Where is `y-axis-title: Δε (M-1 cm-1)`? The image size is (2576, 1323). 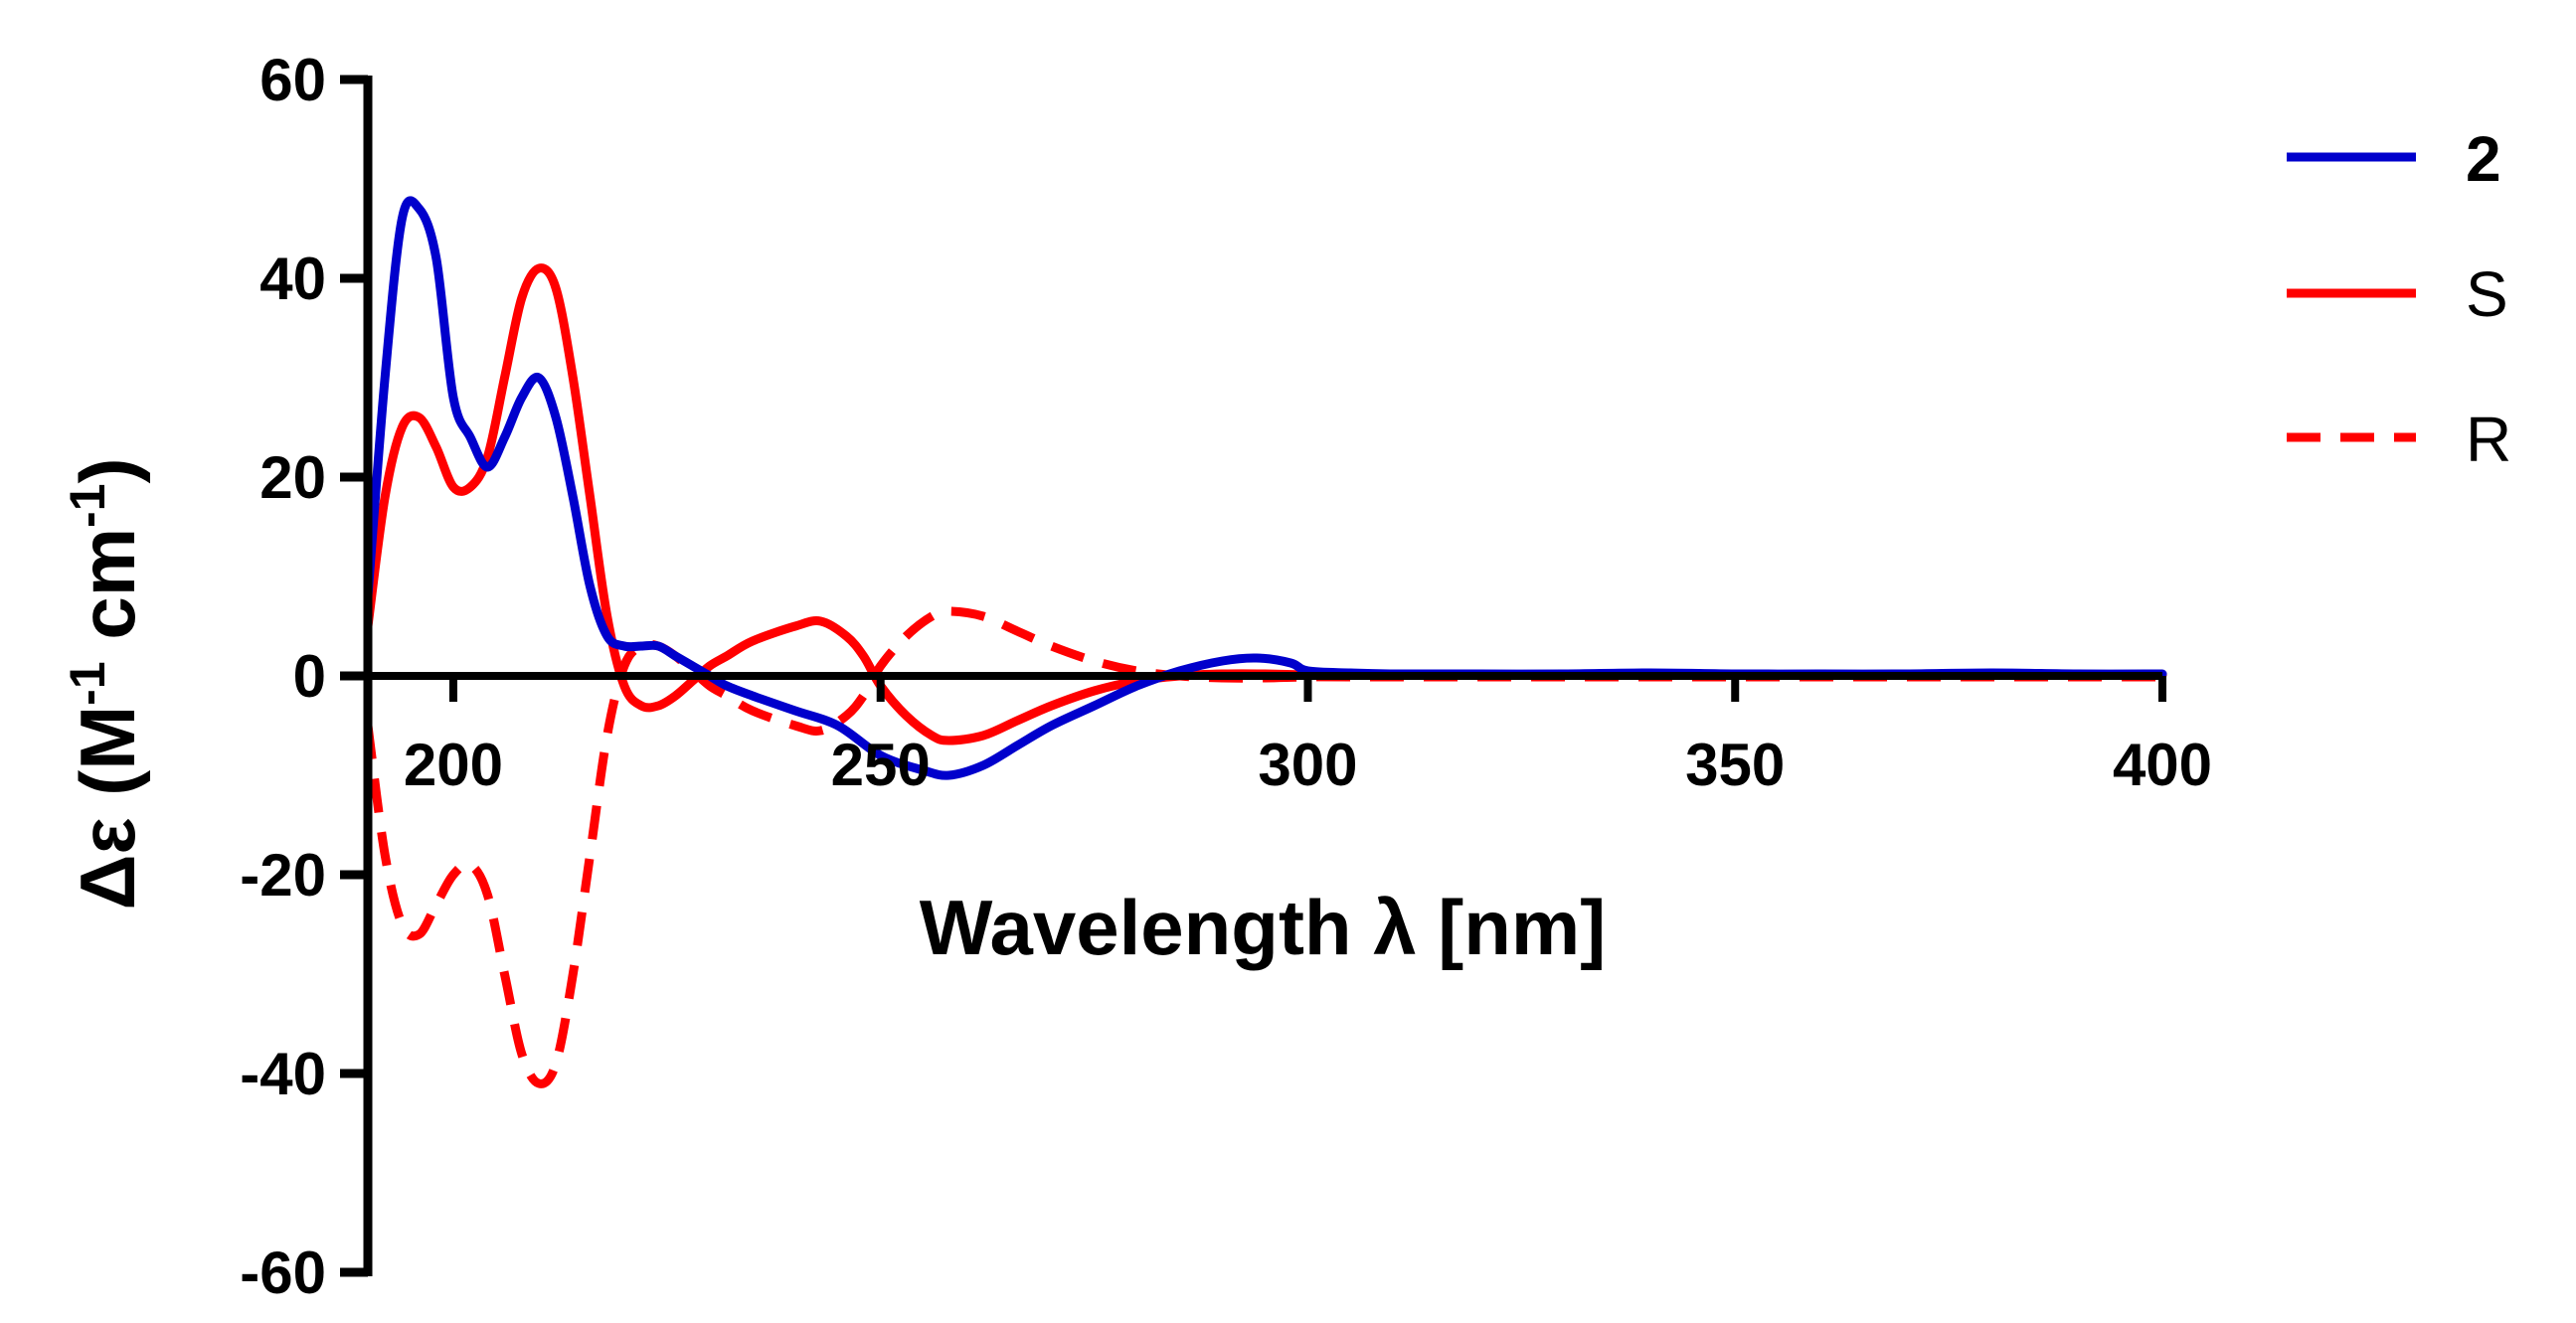
y-axis-title: Δε (M-1 cm-1) is located at coordinates (105, 683).